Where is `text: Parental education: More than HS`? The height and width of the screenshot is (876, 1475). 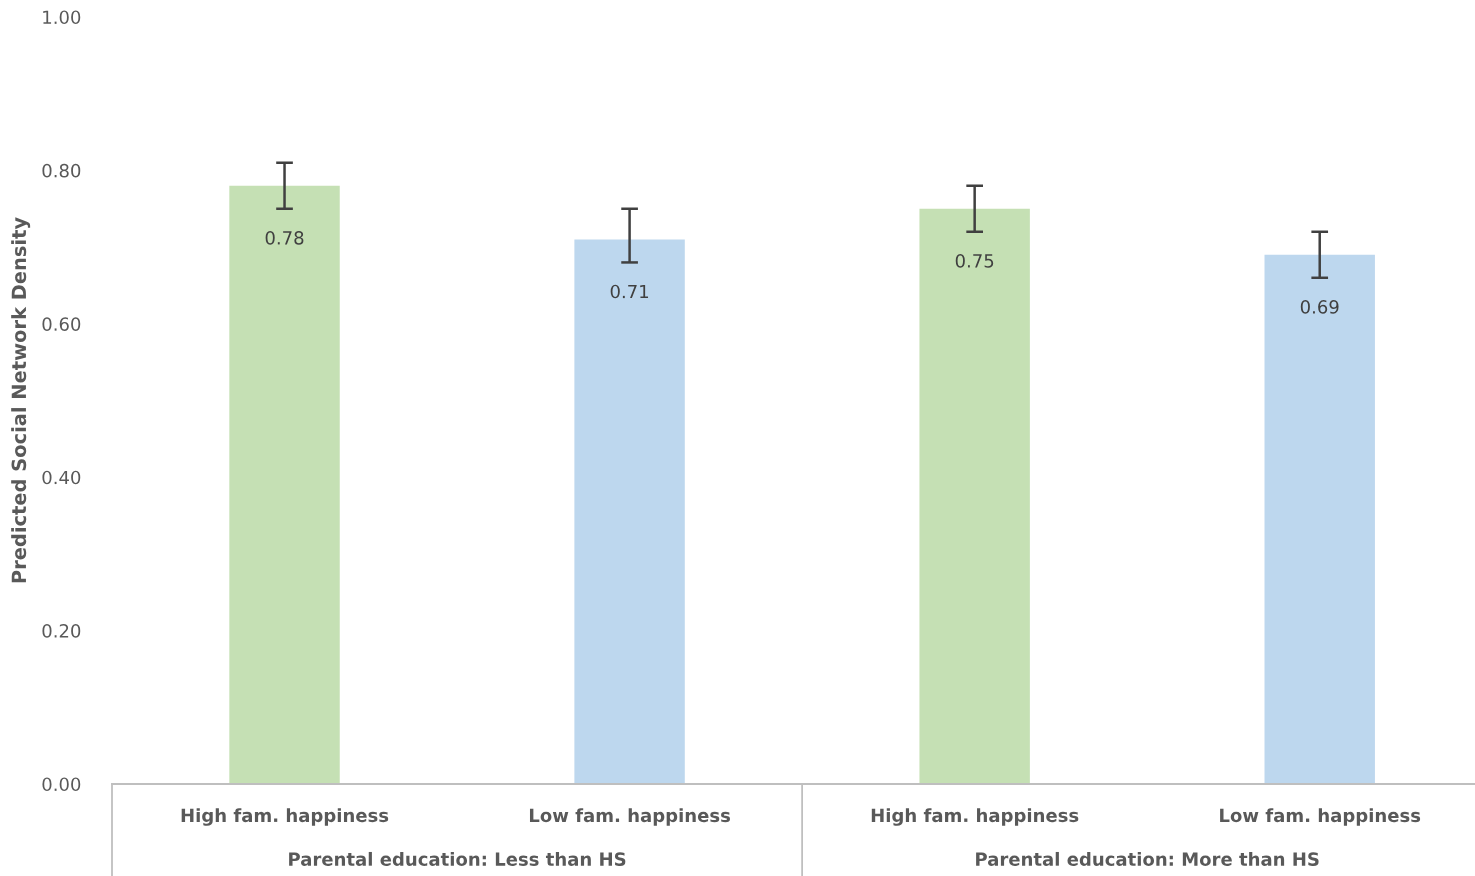
text: Parental education: More than HS is located at coordinates (1147, 858).